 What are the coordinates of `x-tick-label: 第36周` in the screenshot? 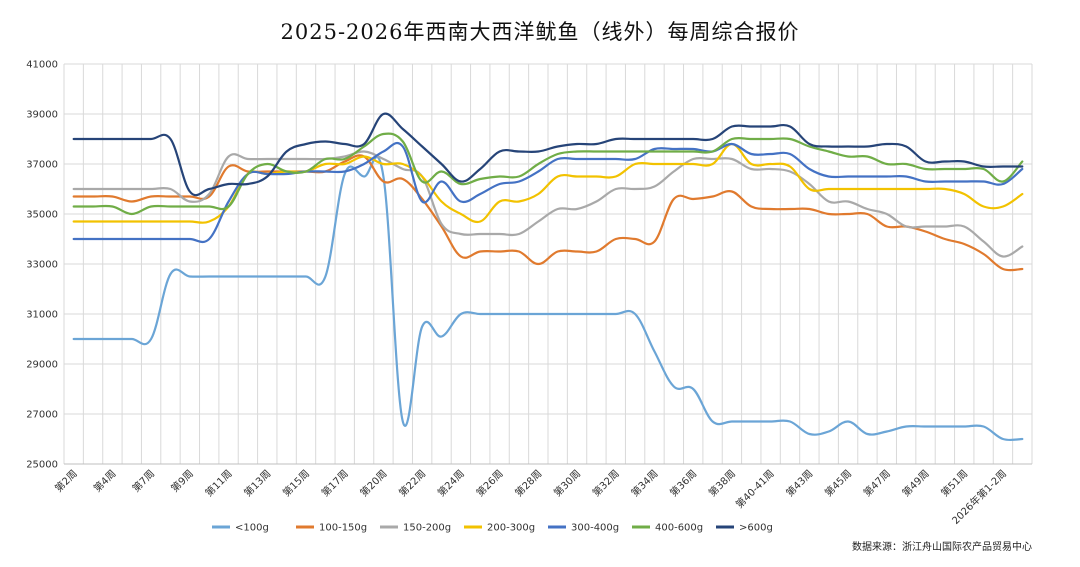 It's located at (683, 483).